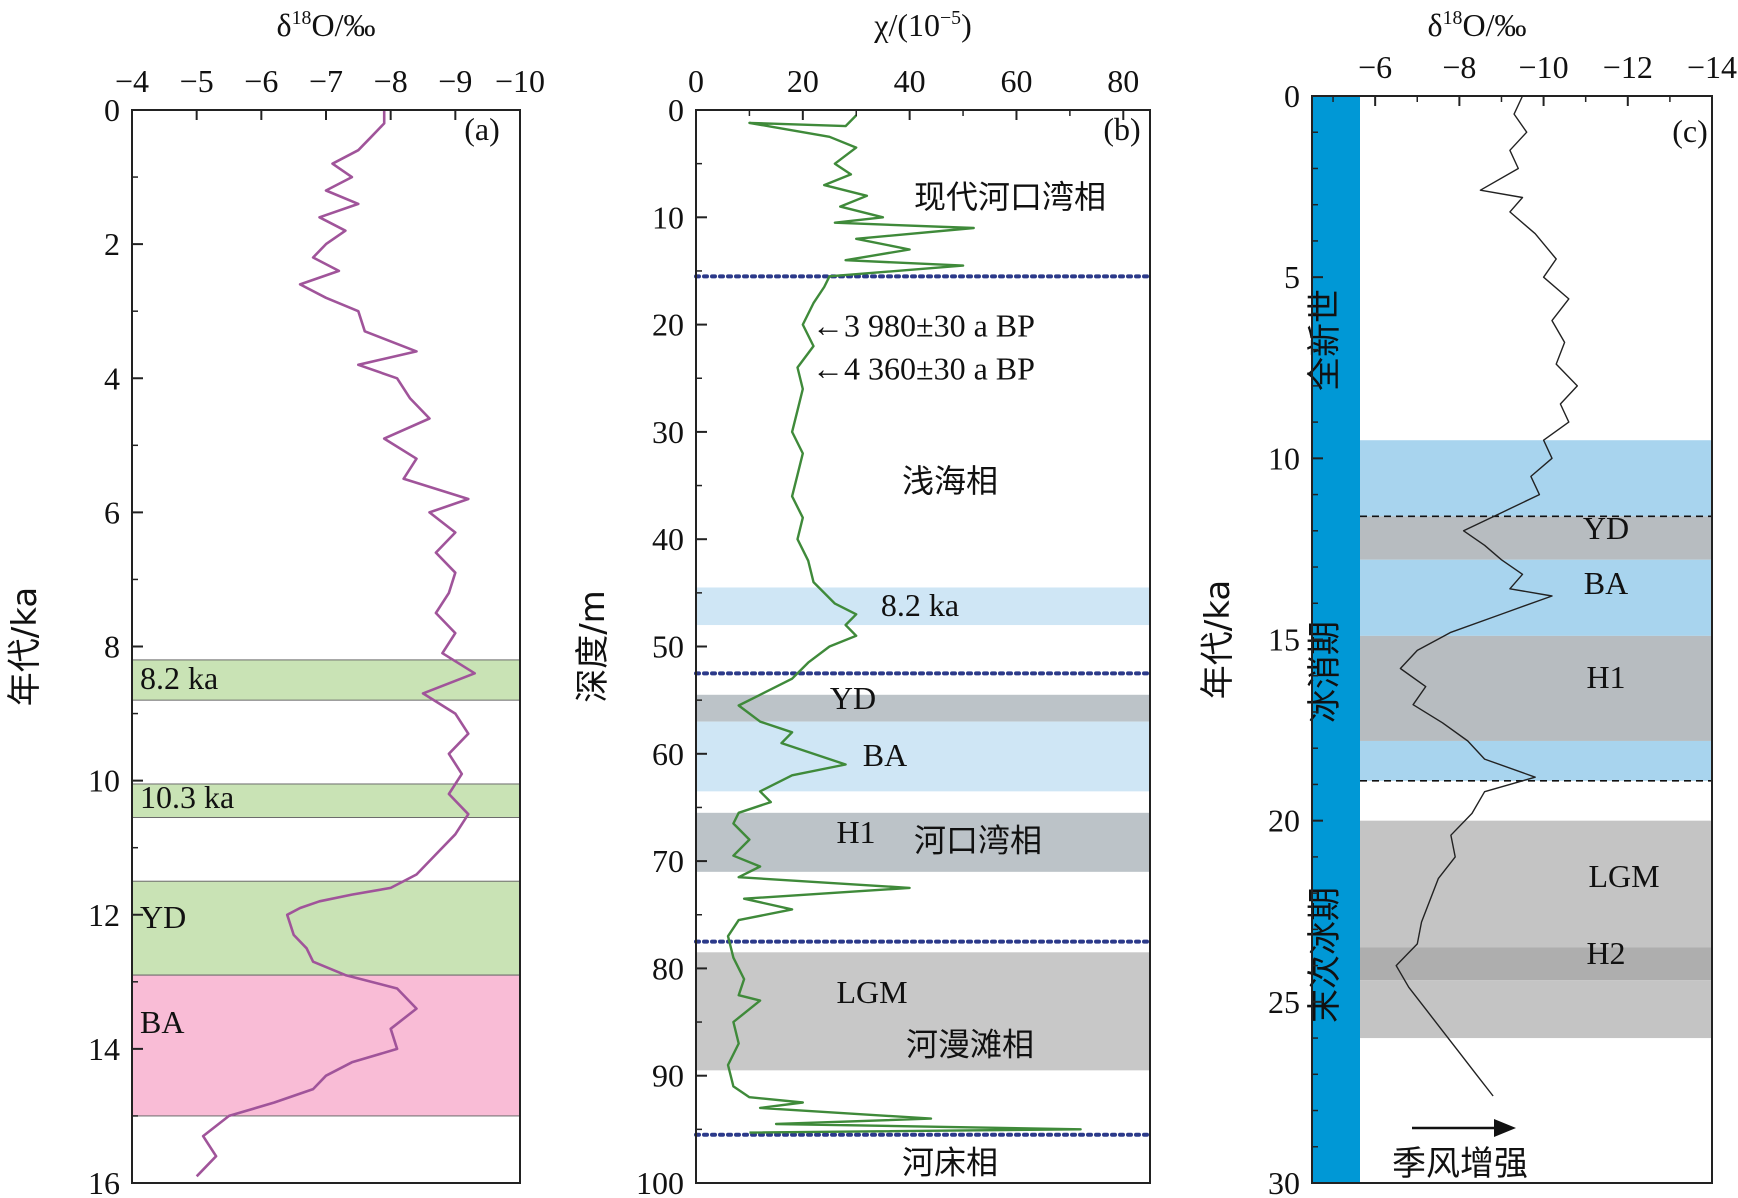  What do you see at coordinates (1623, 876) in the screenshot?
I see `panel-c-band-label: LGM` at bounding box center [1623, 876].